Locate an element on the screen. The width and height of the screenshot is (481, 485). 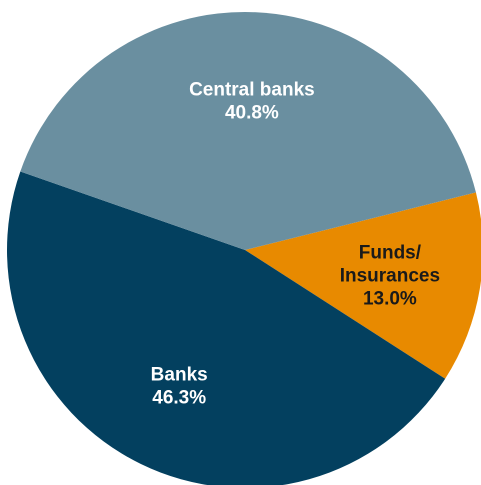
slice-name-central-banks: Central banks is located at coordinates (252, 90).